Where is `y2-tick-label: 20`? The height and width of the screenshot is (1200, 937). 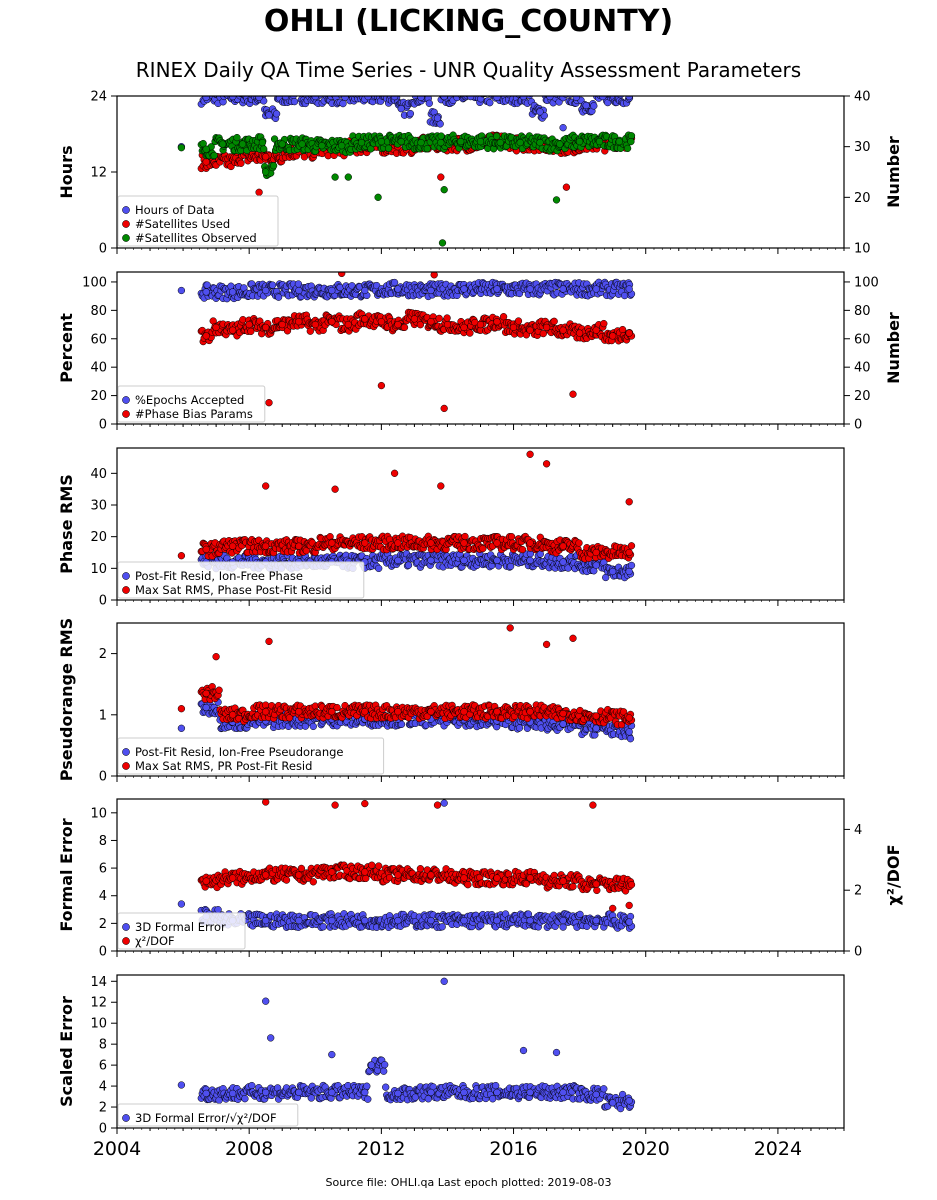
y2-tick-label: 20 is located at coordinates (862, 396).